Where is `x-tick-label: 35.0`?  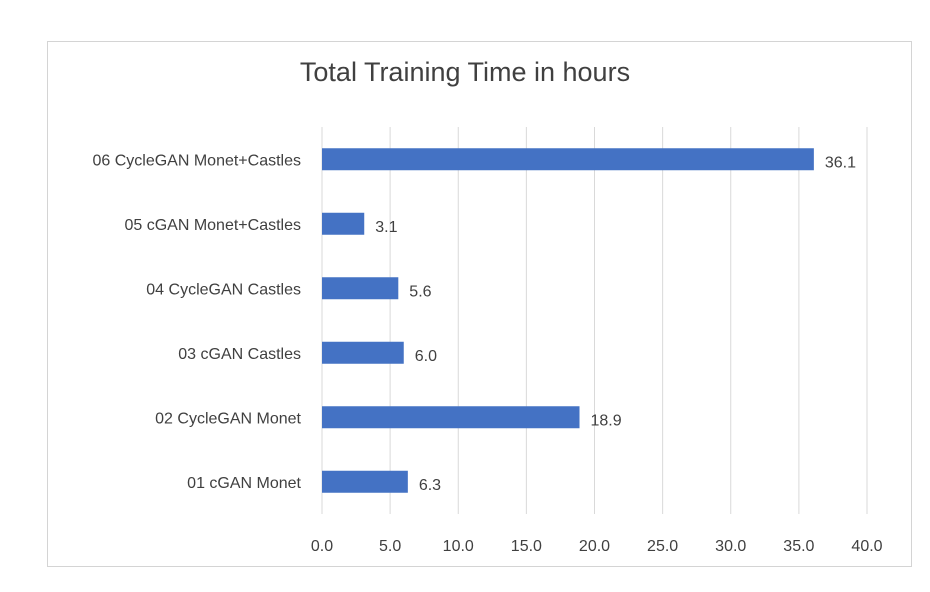 x-tick-label: 35.0 is located at coordinates (798, 546).